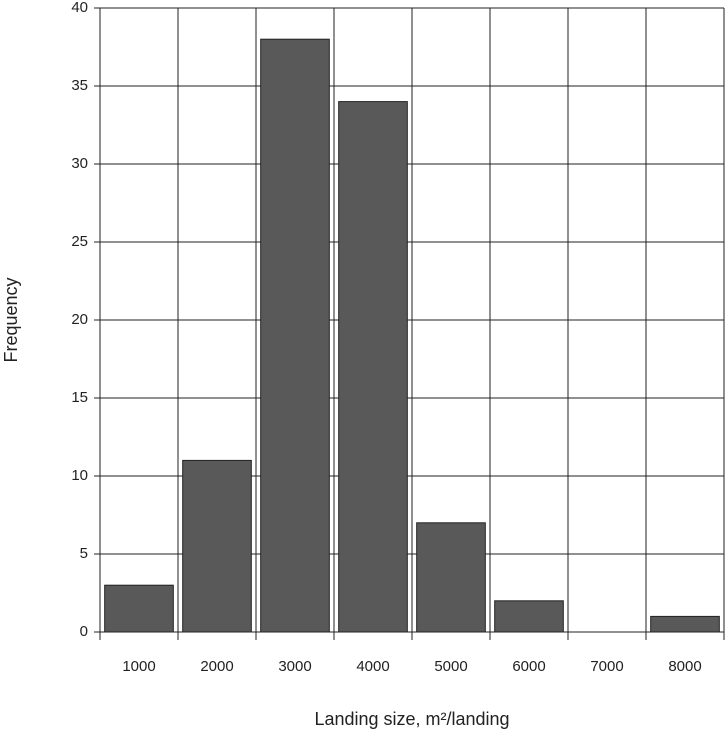 The height and width of the screenshot is (736, 725). What do you see at coordinates (11, 319) in the screenshot?
I see `y-axis-label: Frequency` at bounding box center [11, 319].